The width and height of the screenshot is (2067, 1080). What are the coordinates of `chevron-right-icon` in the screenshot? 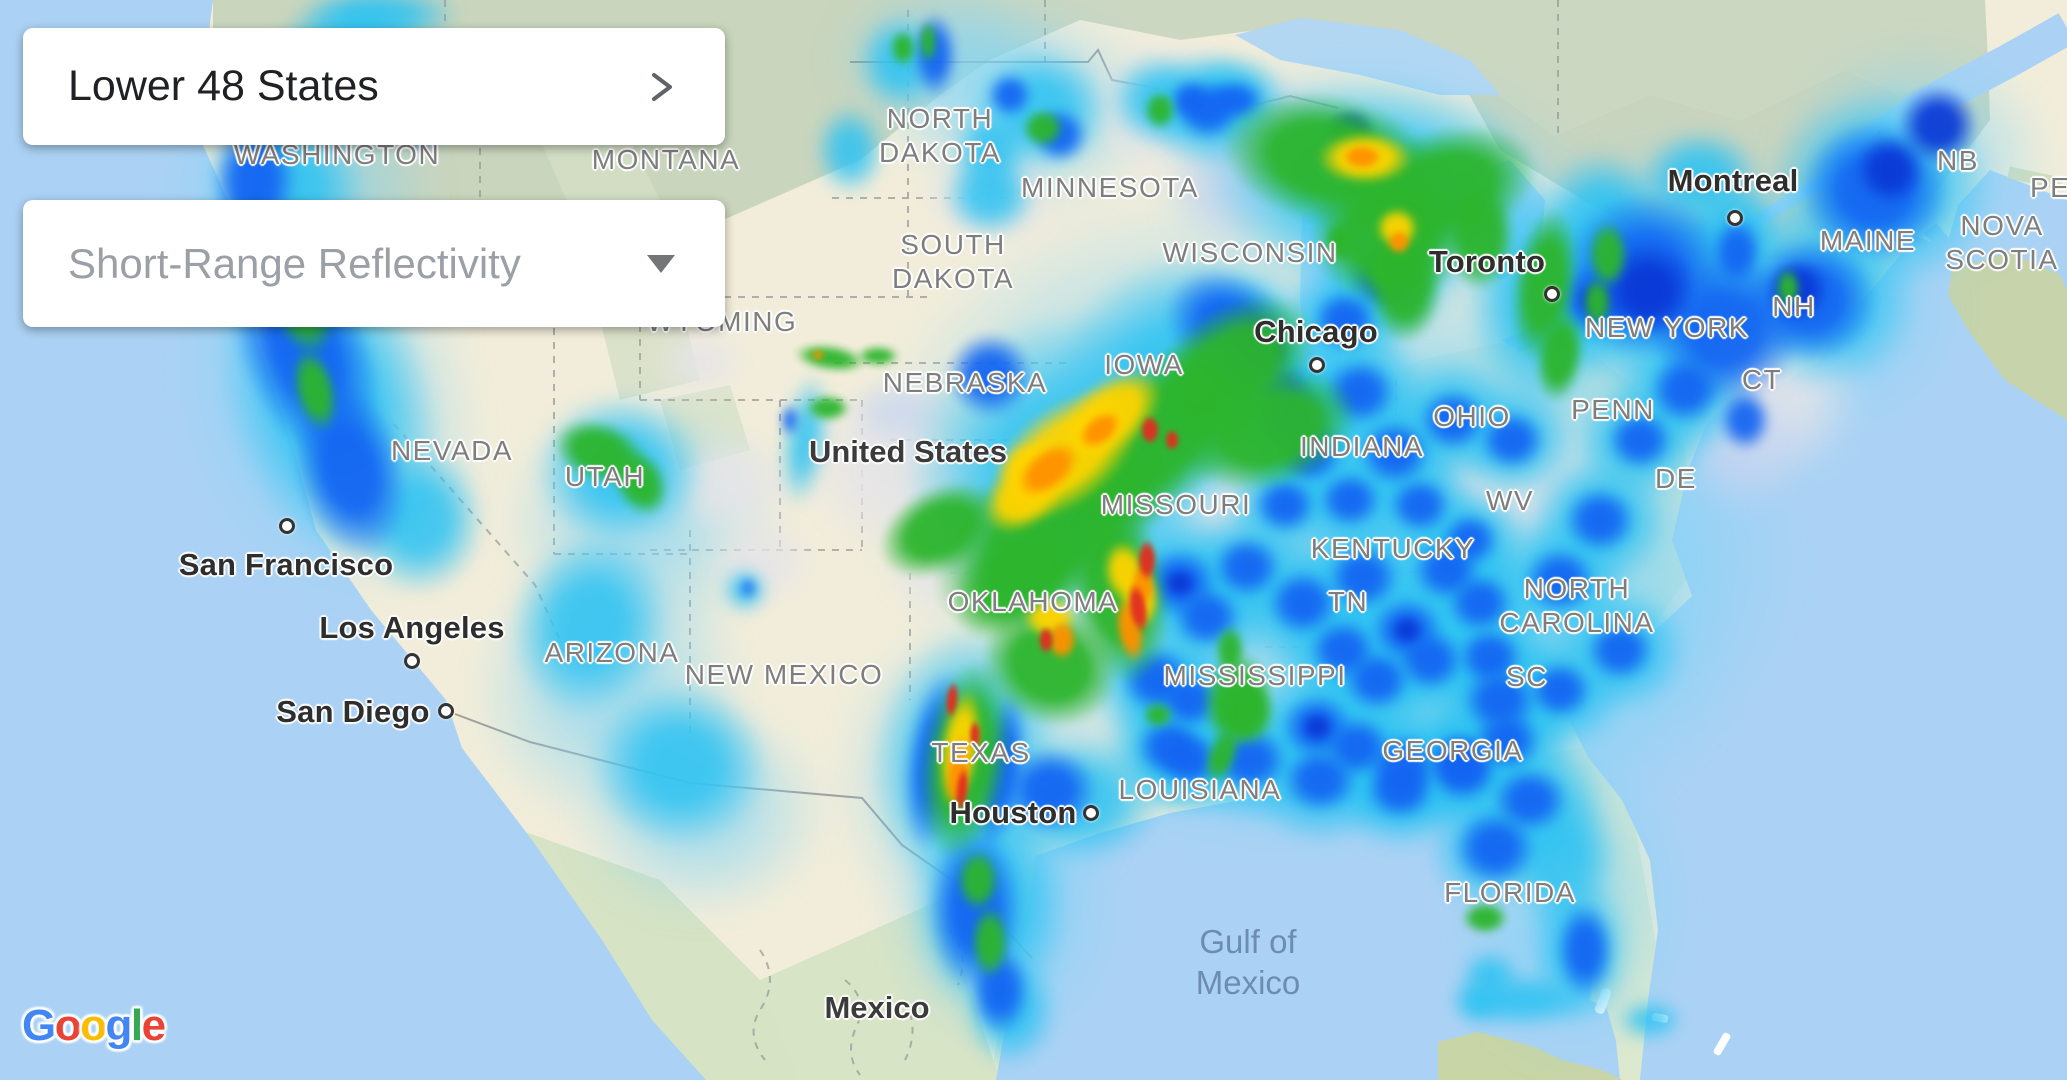 It's located at (662, 86).